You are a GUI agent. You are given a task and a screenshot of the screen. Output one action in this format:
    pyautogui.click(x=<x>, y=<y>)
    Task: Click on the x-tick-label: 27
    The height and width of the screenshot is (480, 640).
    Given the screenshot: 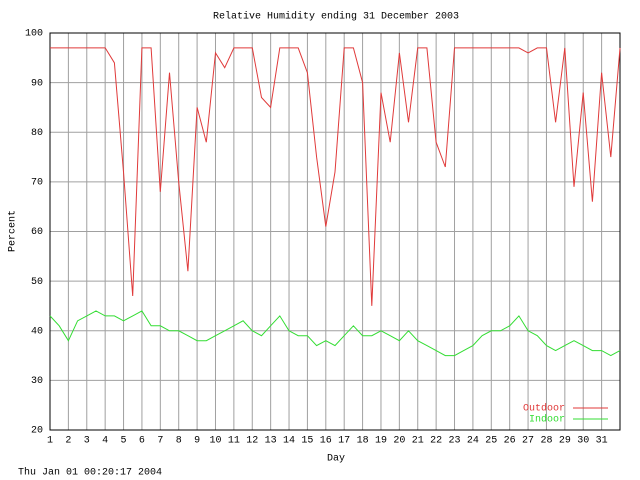 What is the action you would take?
    pyautogui.click(x=528, y=441)
    